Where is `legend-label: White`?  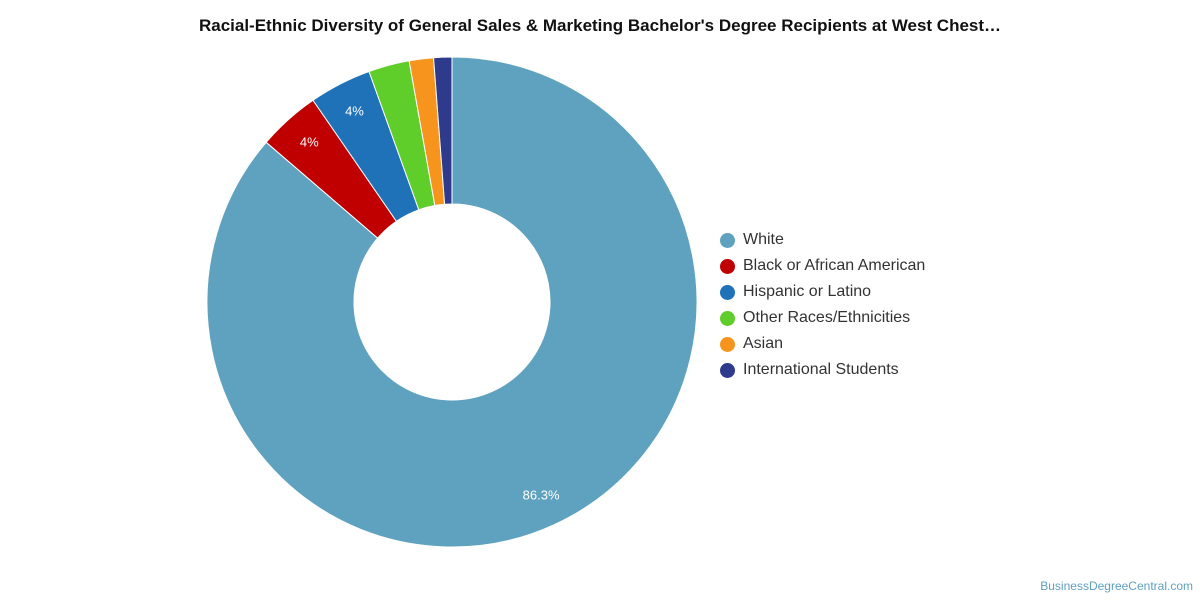 legend-label: White is located at coordinates (763, 239).